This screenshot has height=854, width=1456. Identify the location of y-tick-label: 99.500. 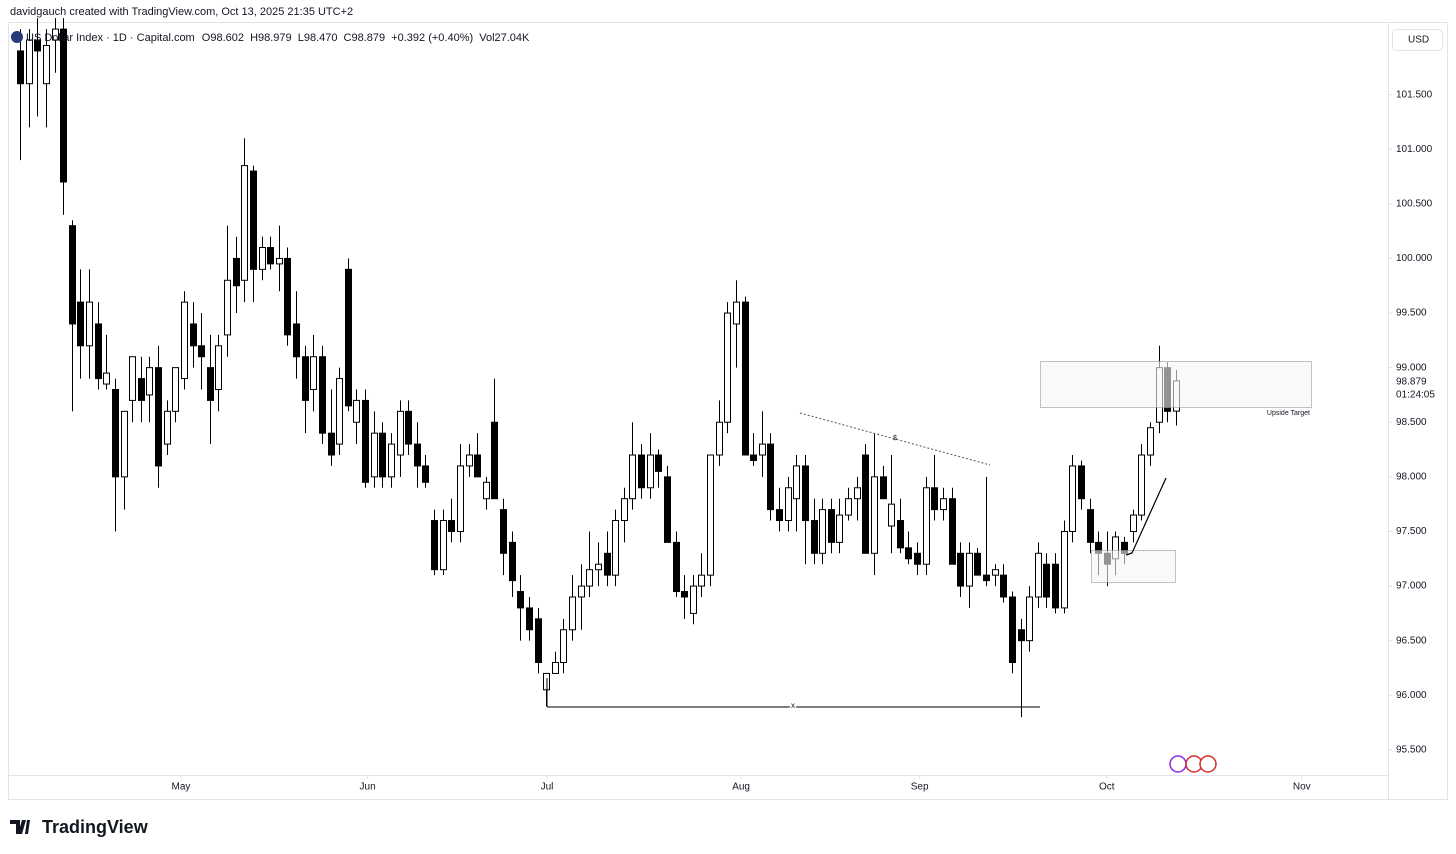
(1411, 313).